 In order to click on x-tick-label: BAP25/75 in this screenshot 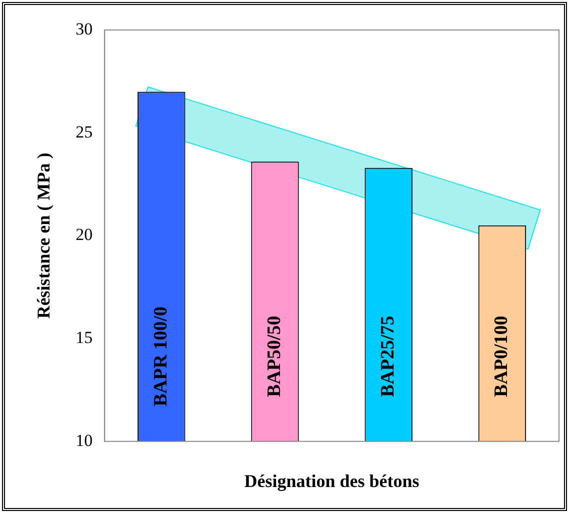, I will do `click(388, 357)`.